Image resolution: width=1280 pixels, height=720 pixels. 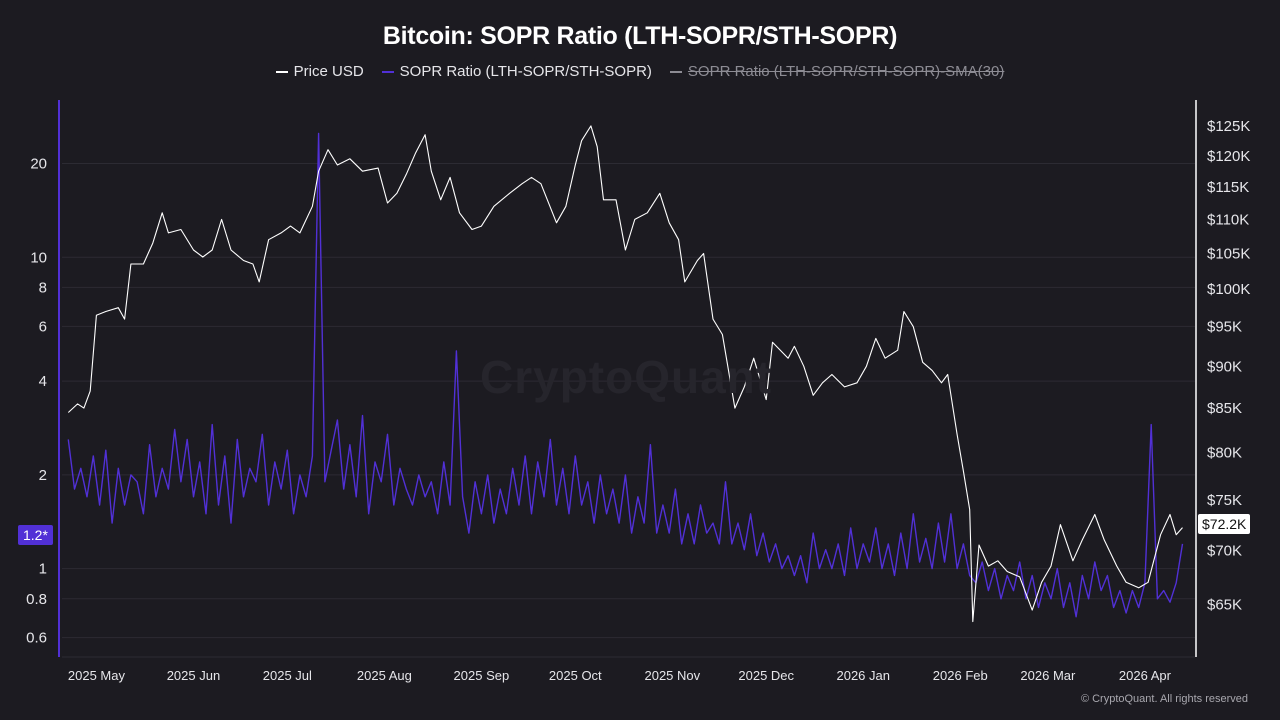 What do you see at coordinates (1224, 453) in the screenshot?
I see `right-axis-tick-label: $80K` at bounding box center [1224, 453].